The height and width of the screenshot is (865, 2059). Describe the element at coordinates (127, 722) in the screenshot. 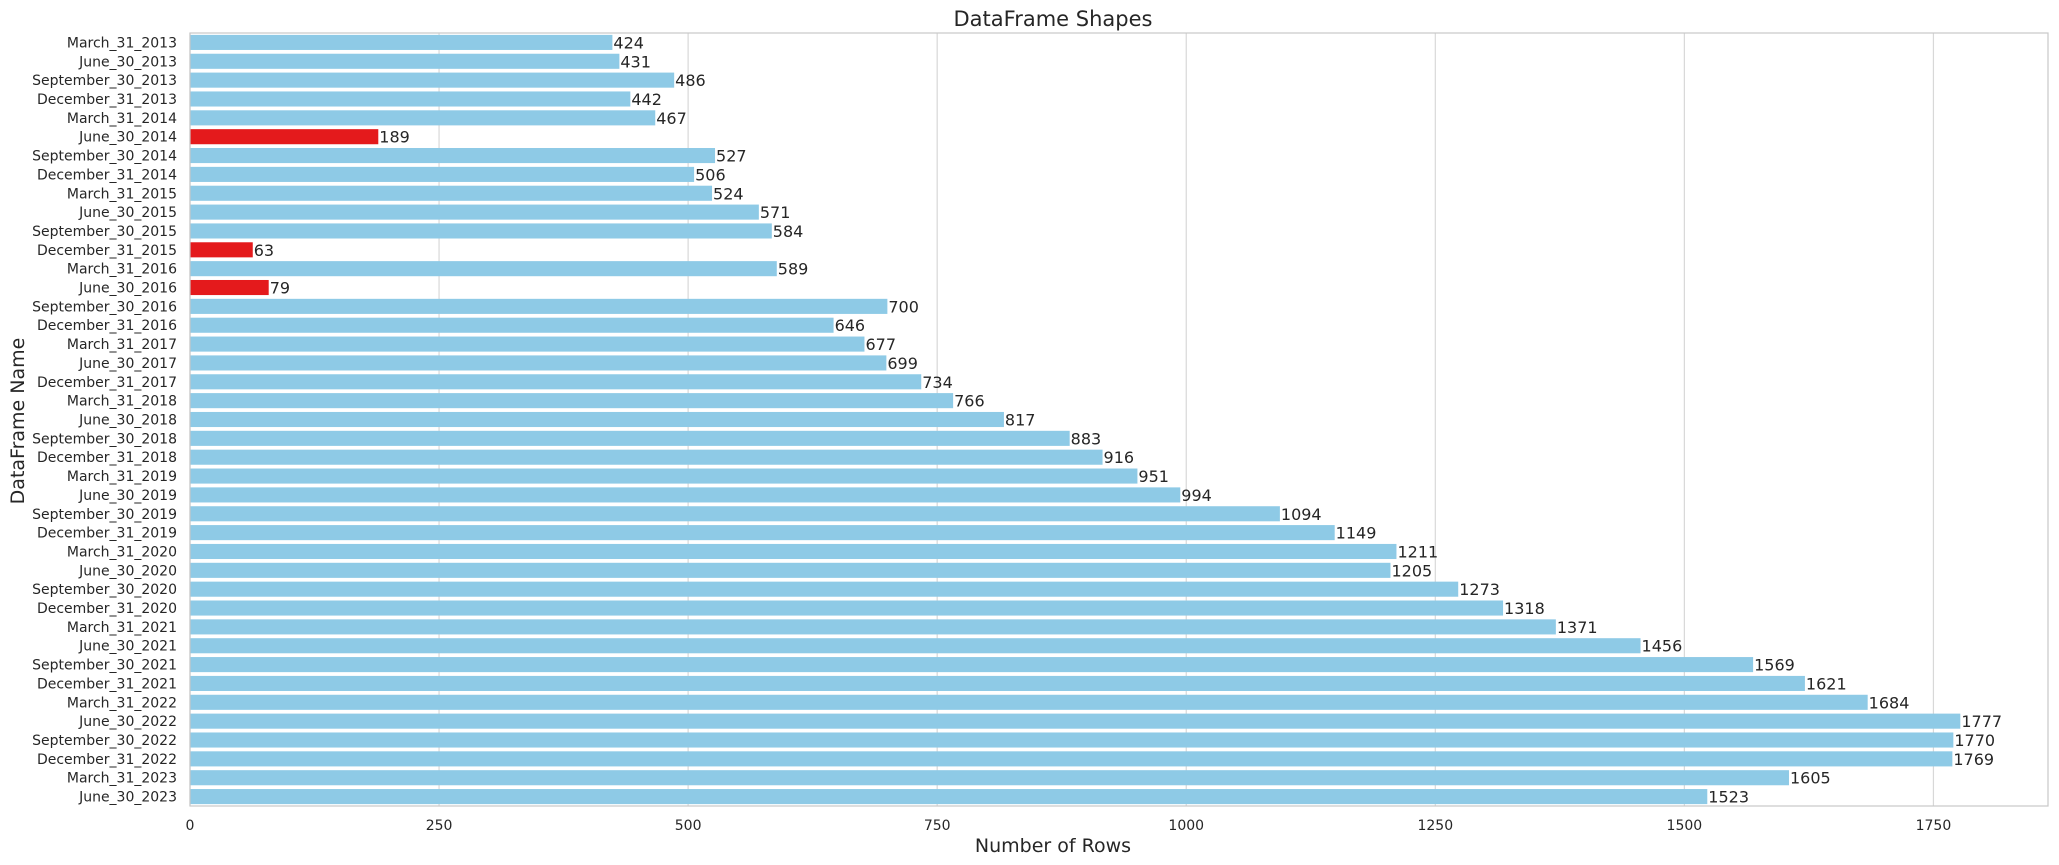

I see `y-tick-label: June_30_2022` at that location.